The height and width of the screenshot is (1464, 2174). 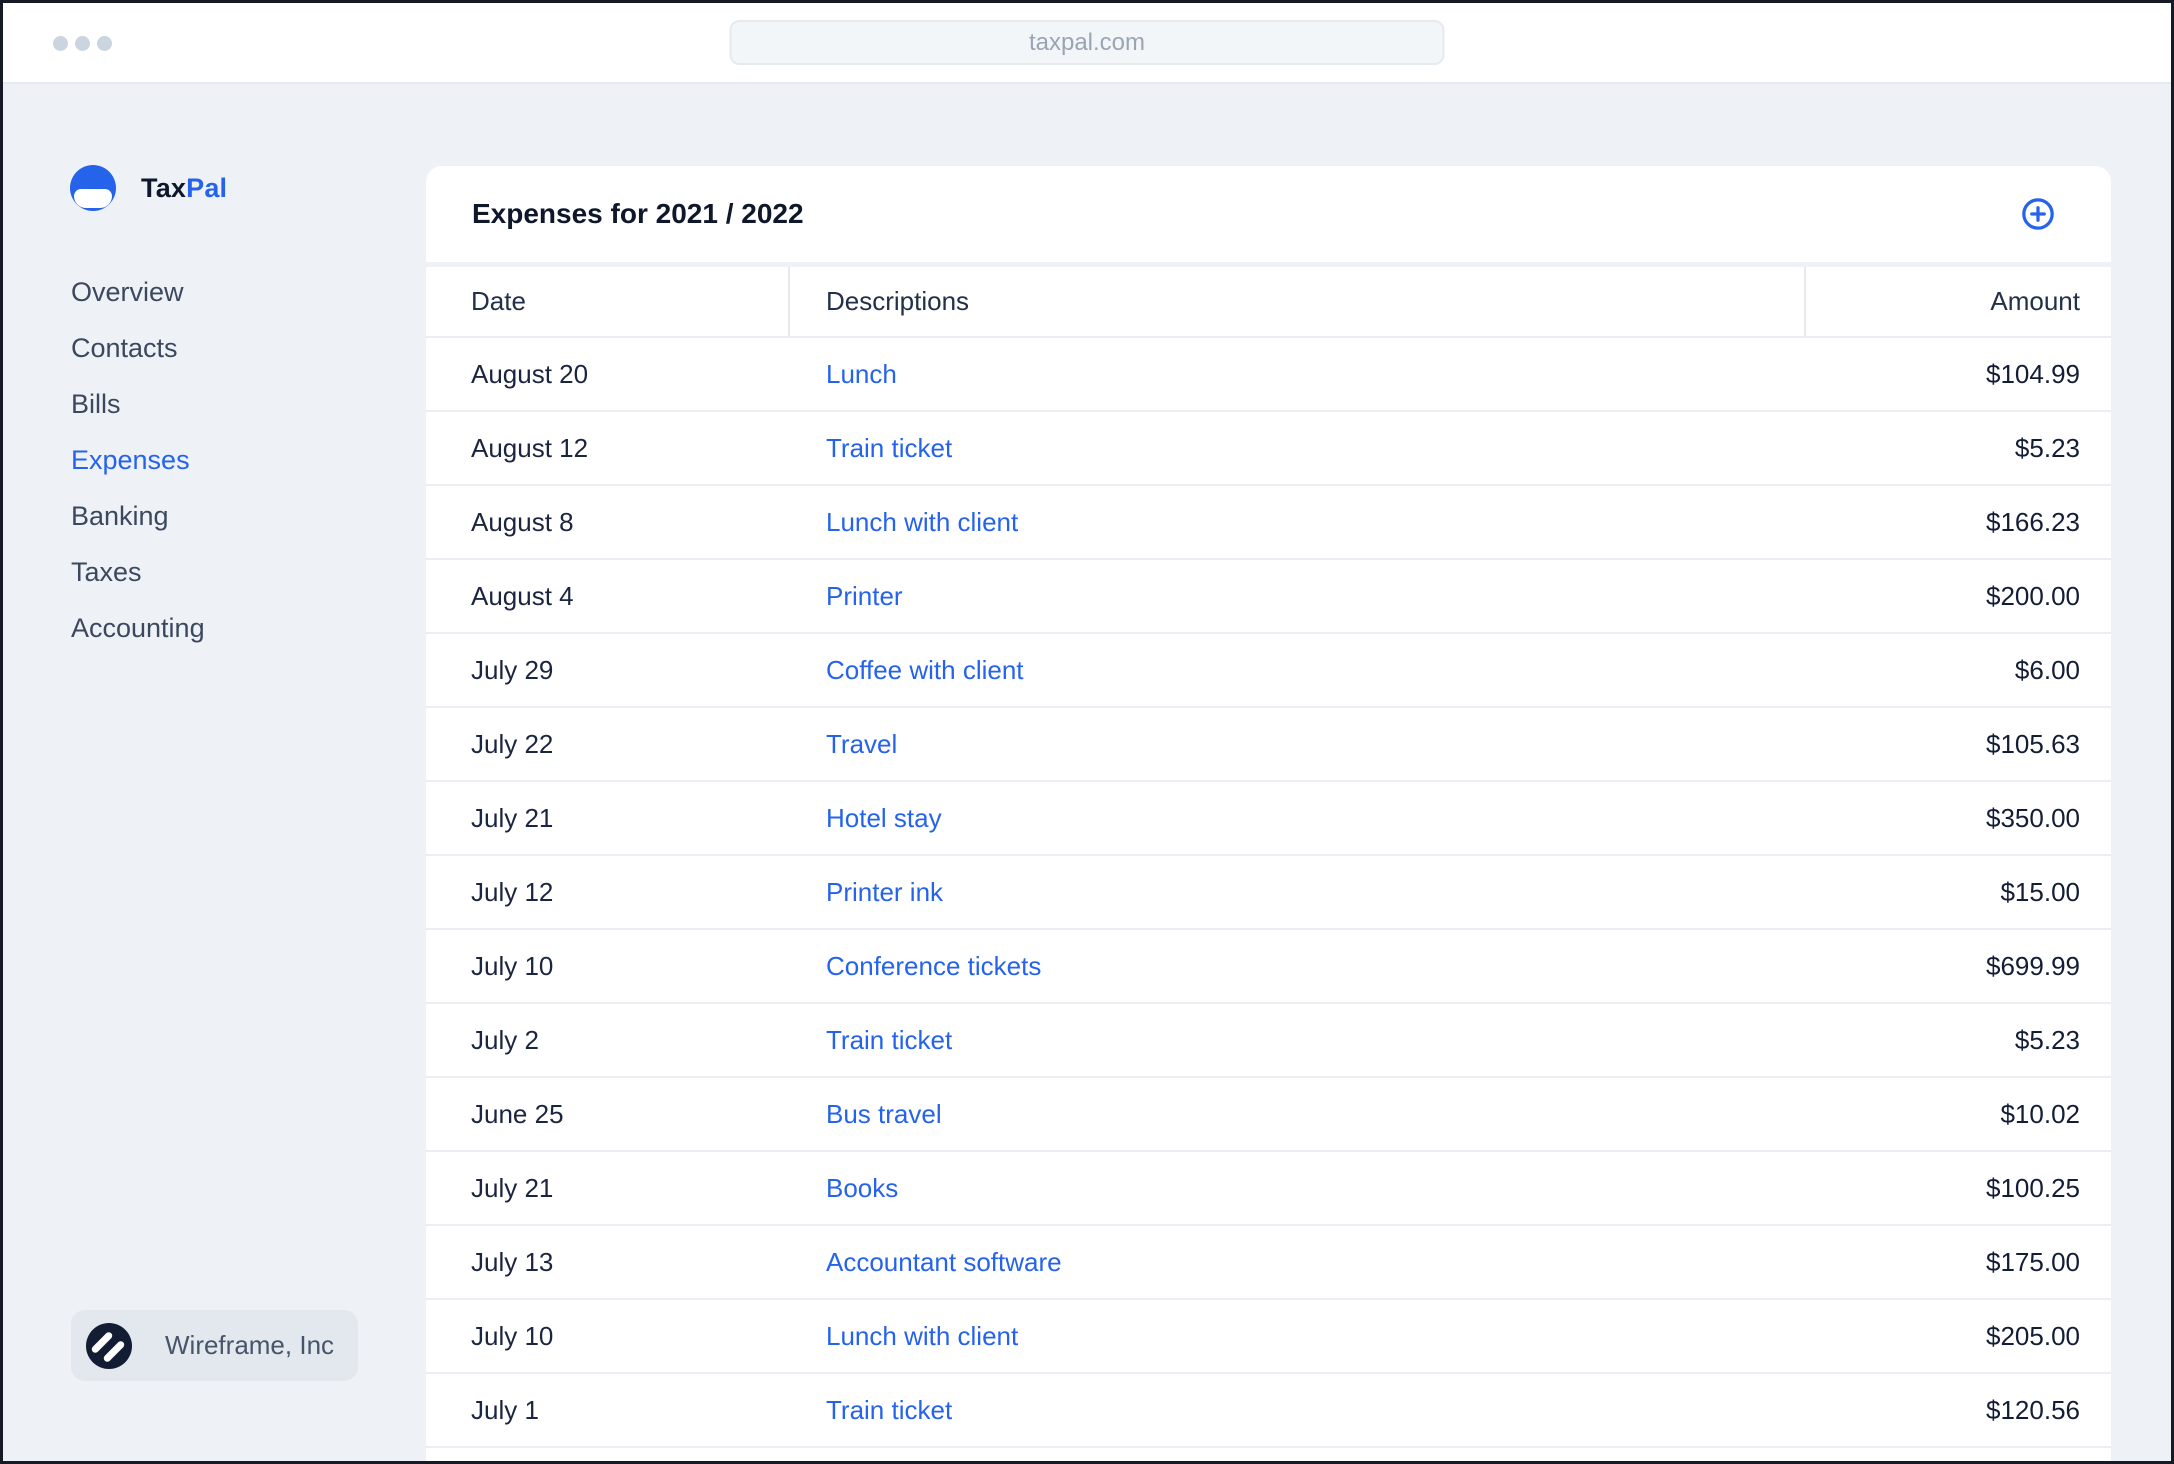 What do you see at coordinates (1268, 373) in the screenshot?
I see `table-row: August 20 Lunch $104.99` at bounding box center [1268, 373].